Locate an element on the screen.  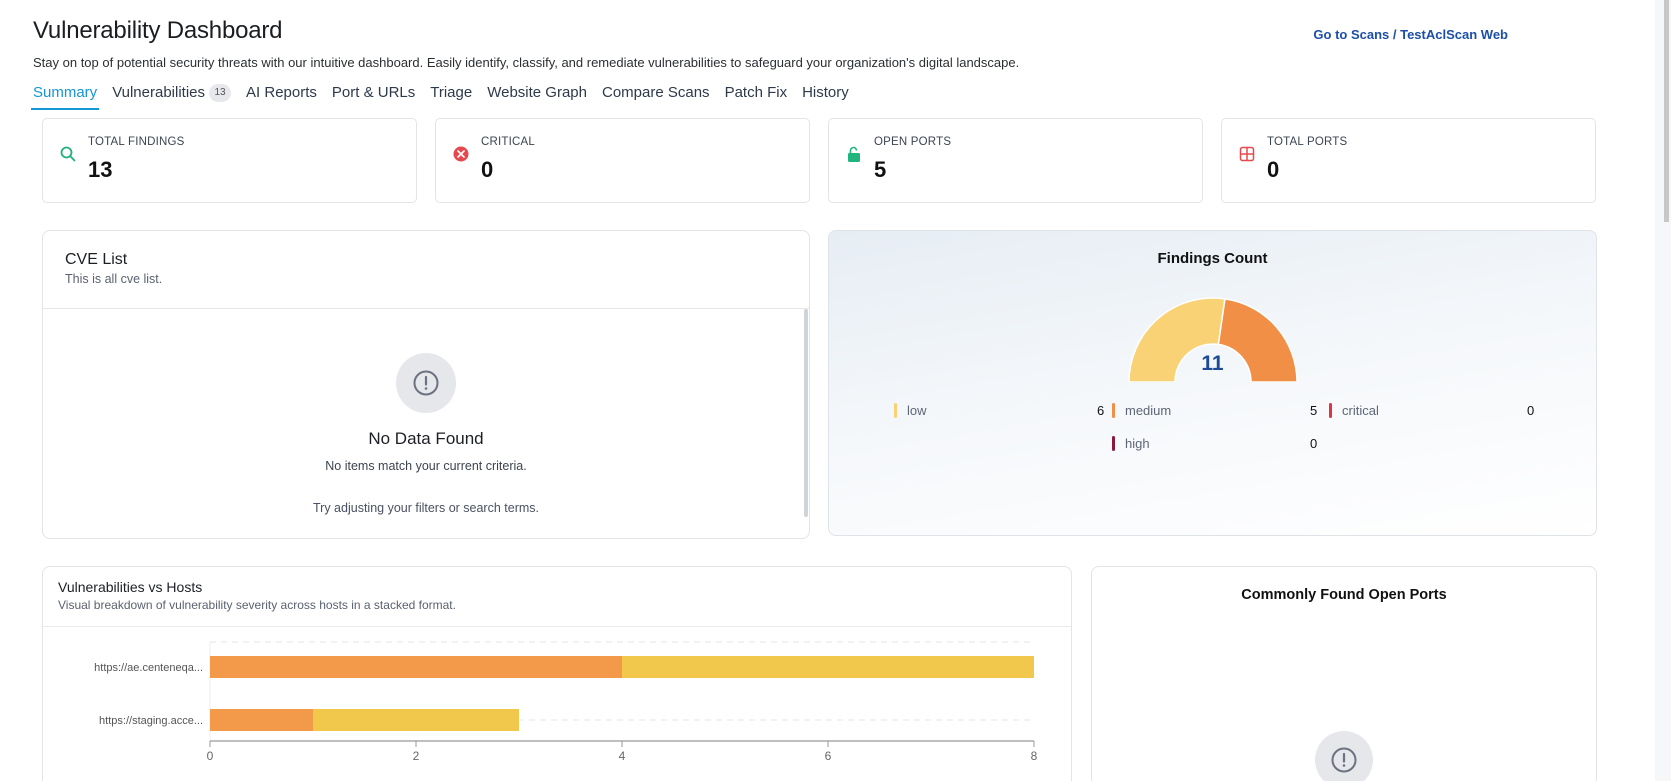
stat-label: TOTAL FINDINGS is located at coordinates (136, 142).